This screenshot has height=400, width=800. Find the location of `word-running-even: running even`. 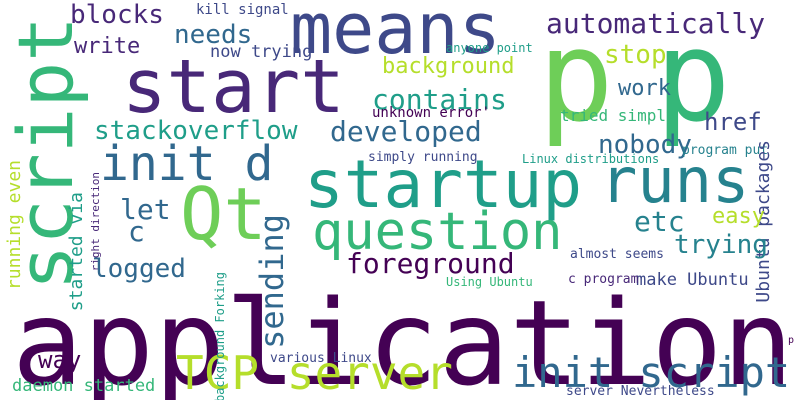

word-running-even: running even is located at coordinates (14, 225).